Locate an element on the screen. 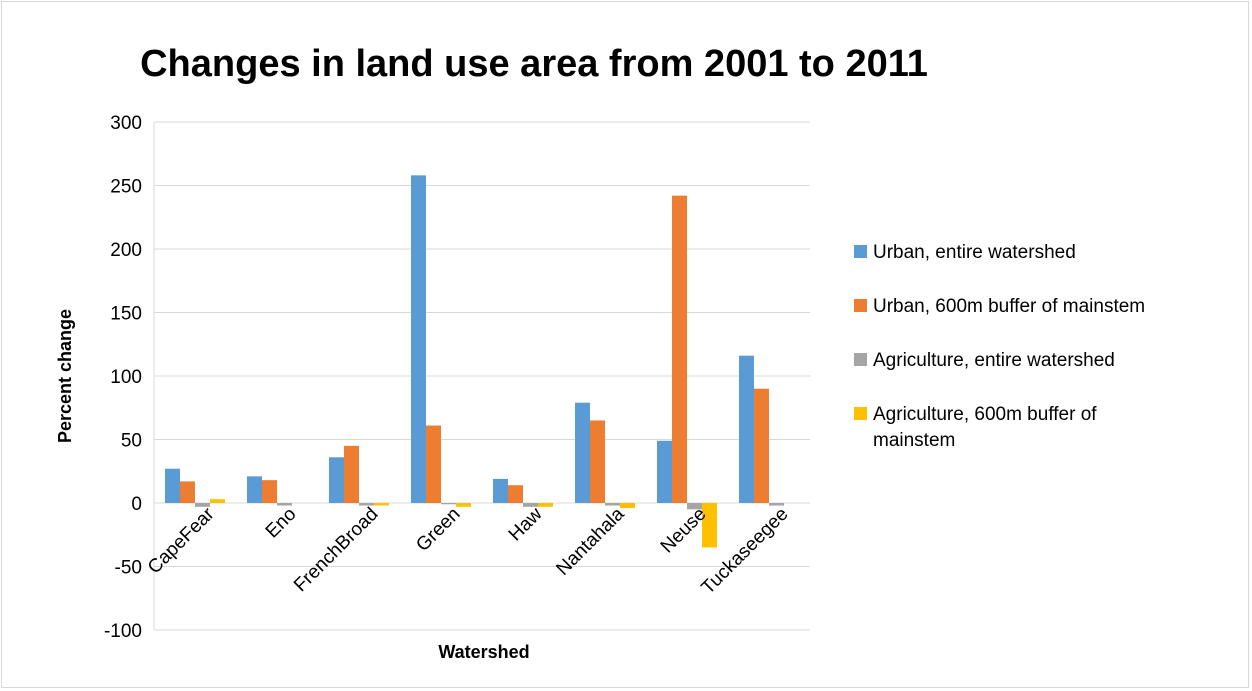  y-tick-label: 100 is located at coordinates (126, 377).